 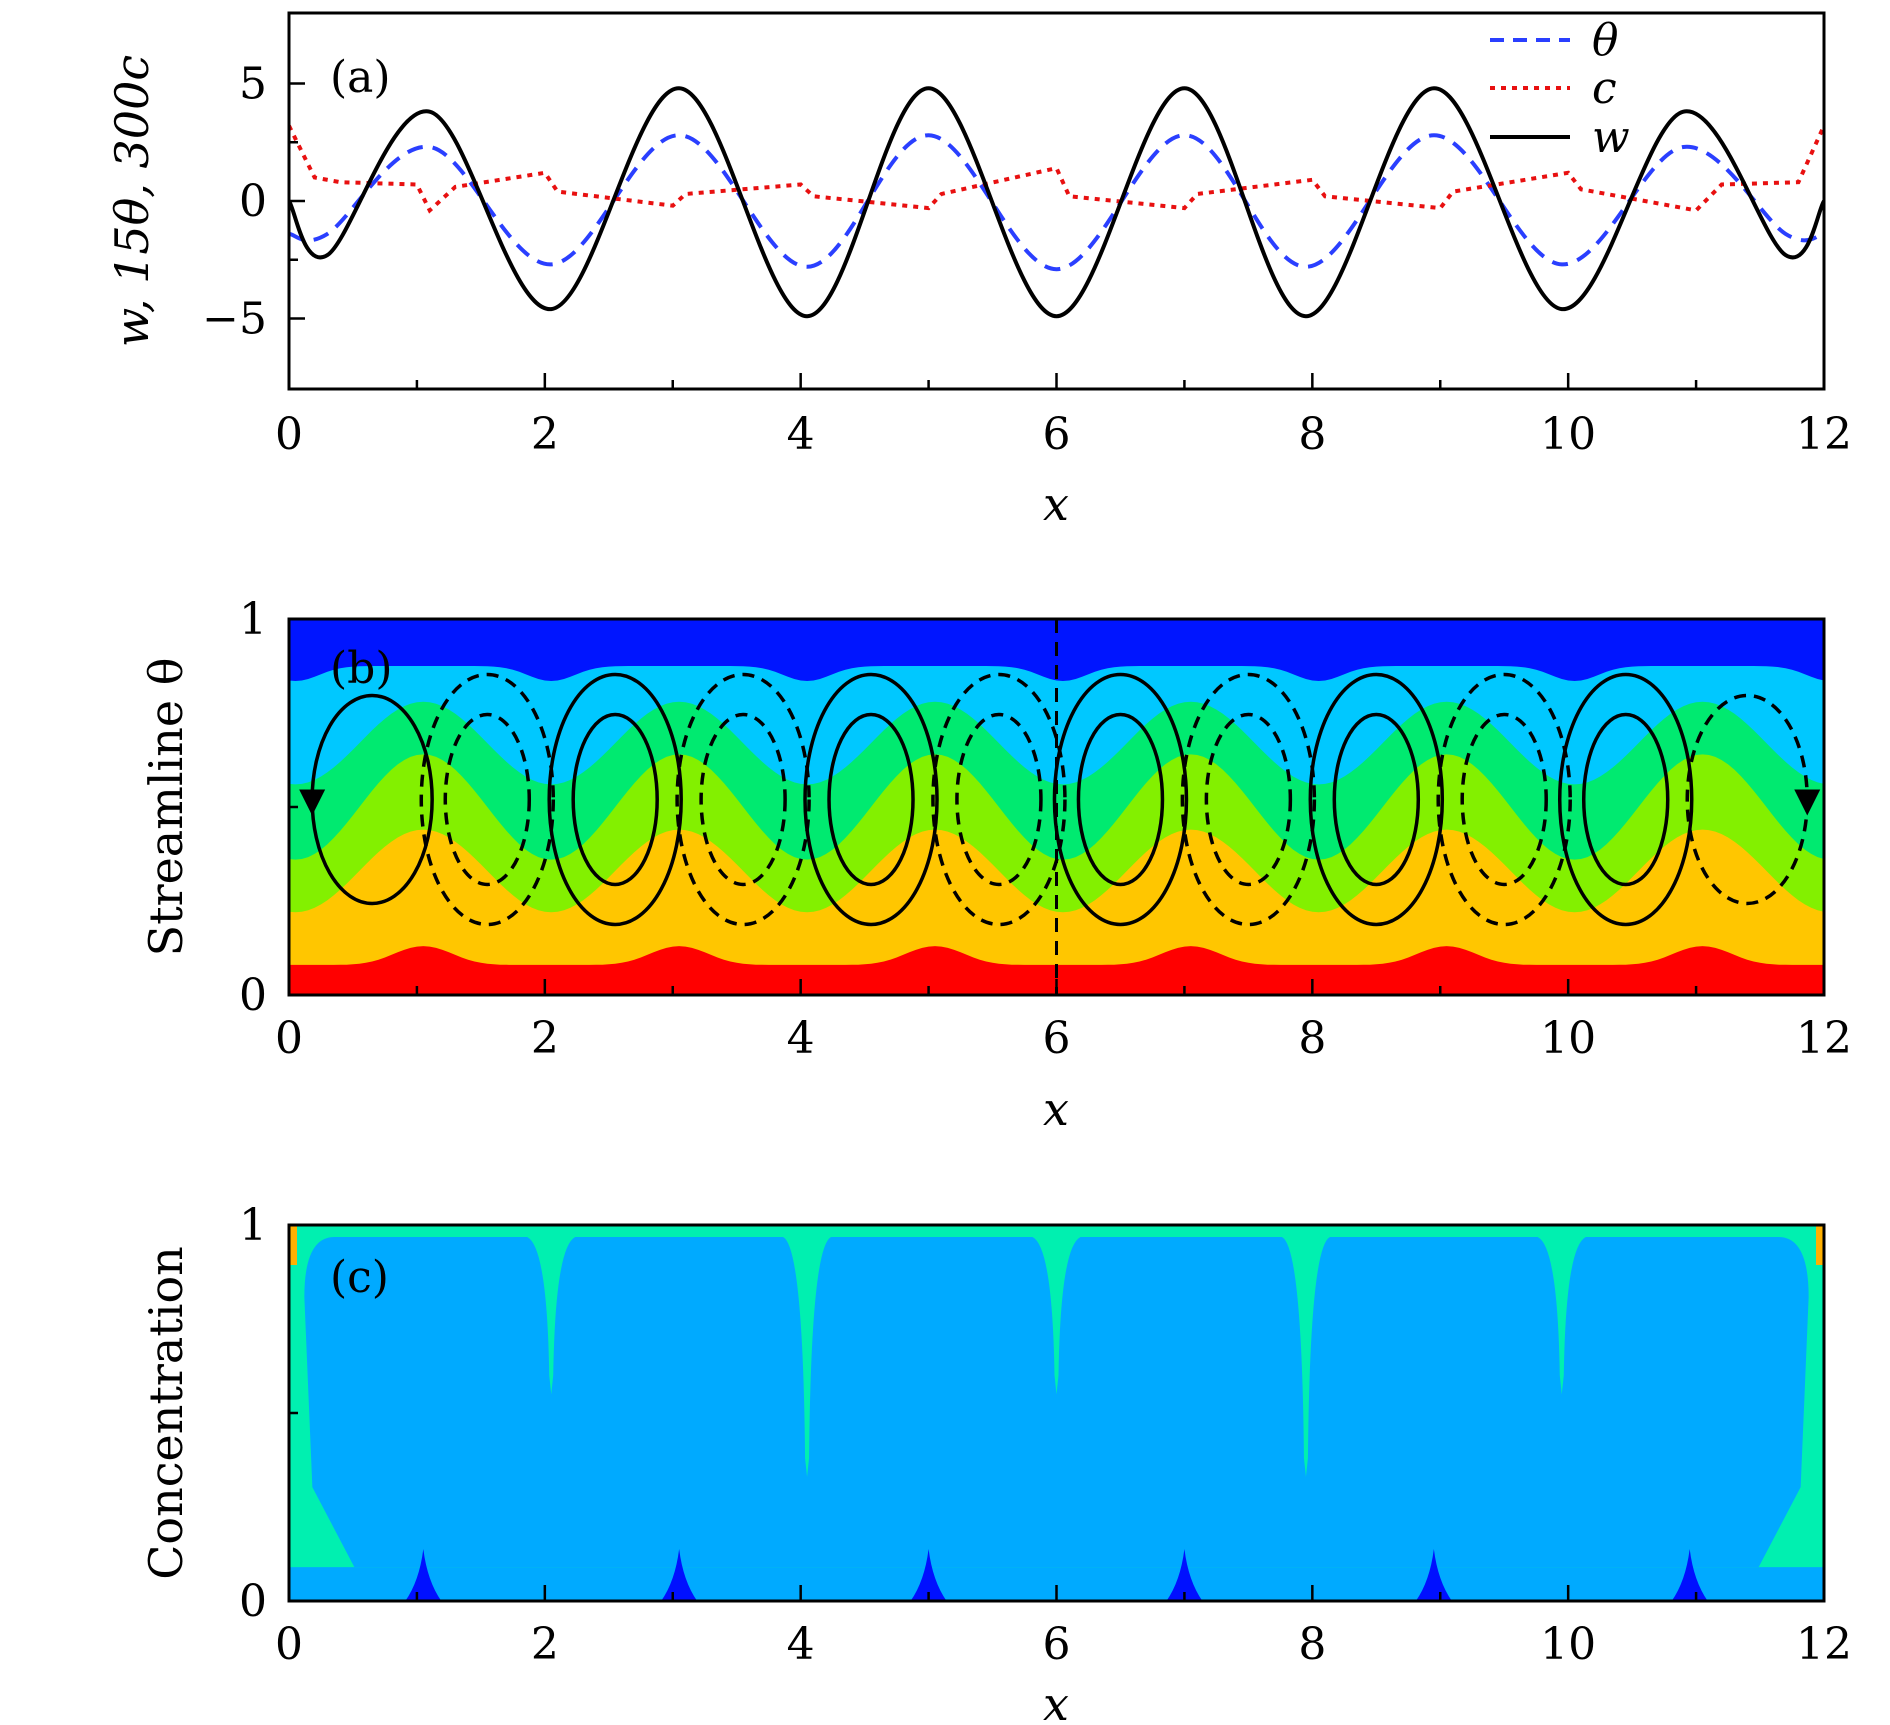 I want to click on series-1-line, so click(x=1056, y=169).